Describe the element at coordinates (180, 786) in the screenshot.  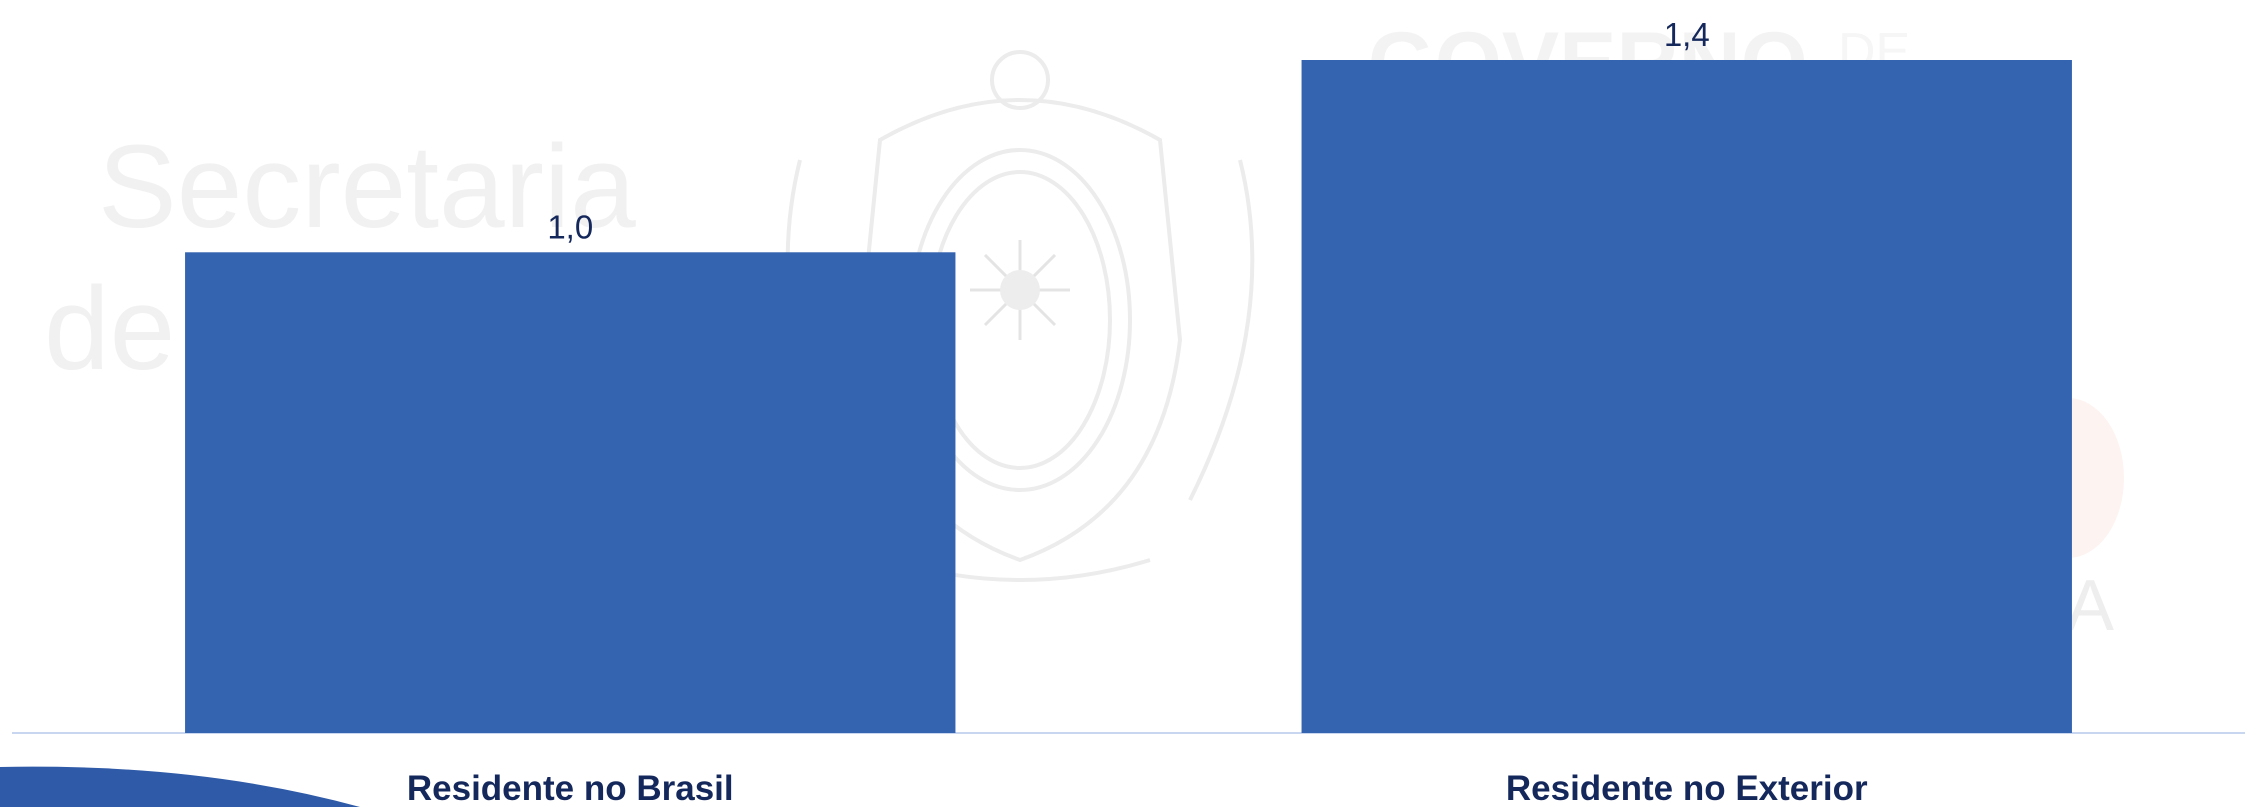
I see `decorative-swoosh` at that location.